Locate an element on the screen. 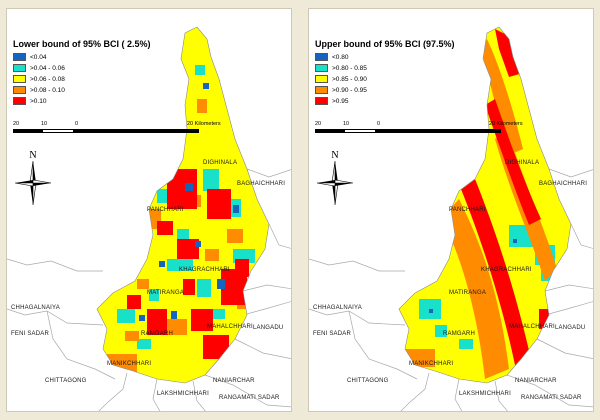 The image size is (600, 420). legend-label: >0.10 is located at coordinates (38, 101).